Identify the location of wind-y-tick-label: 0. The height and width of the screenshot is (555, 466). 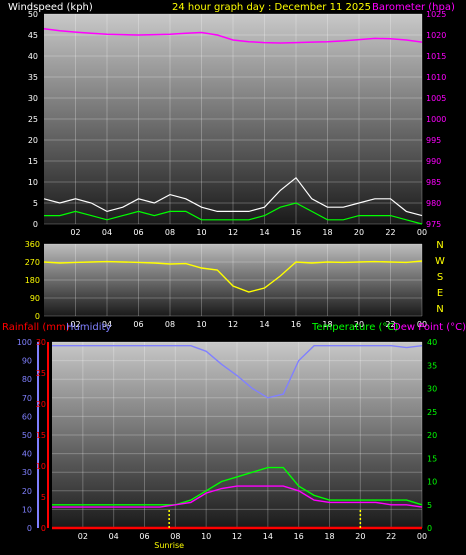
(35, 224).